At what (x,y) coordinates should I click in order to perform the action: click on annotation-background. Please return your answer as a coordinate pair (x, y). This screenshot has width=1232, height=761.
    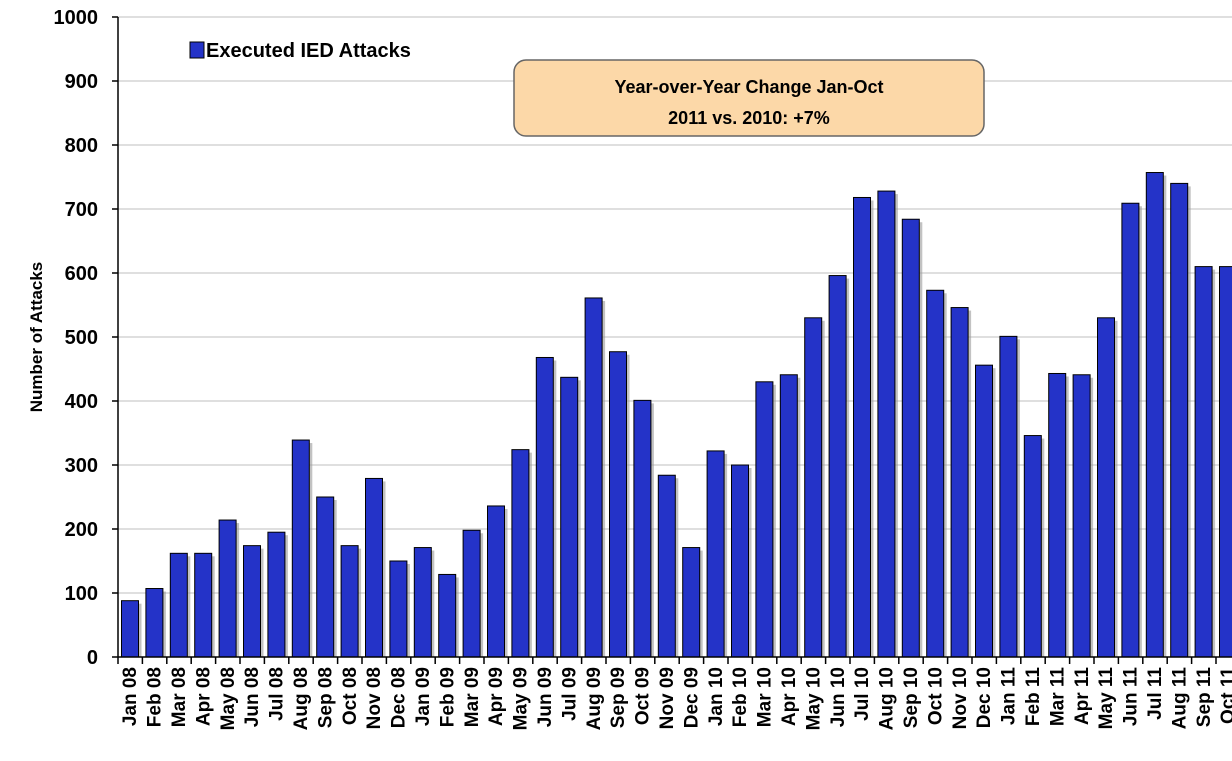
    Looking at the image, I should click on (749, 98).